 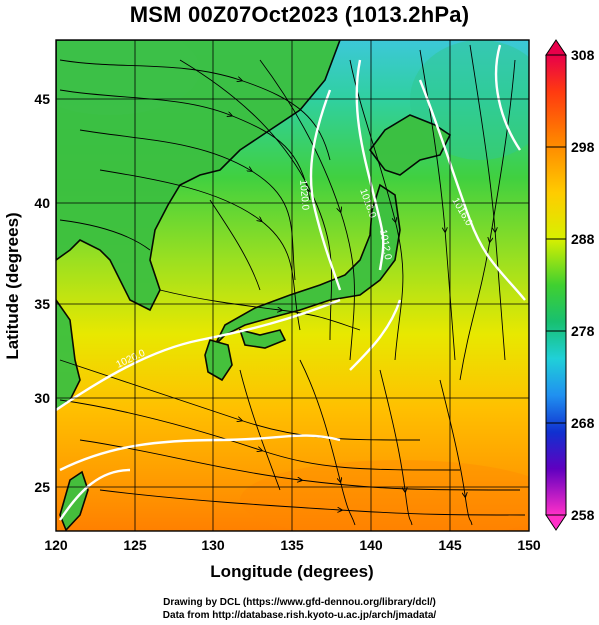 I want to click on colorbar-tick-label: 258, so click(x=583, y=515).